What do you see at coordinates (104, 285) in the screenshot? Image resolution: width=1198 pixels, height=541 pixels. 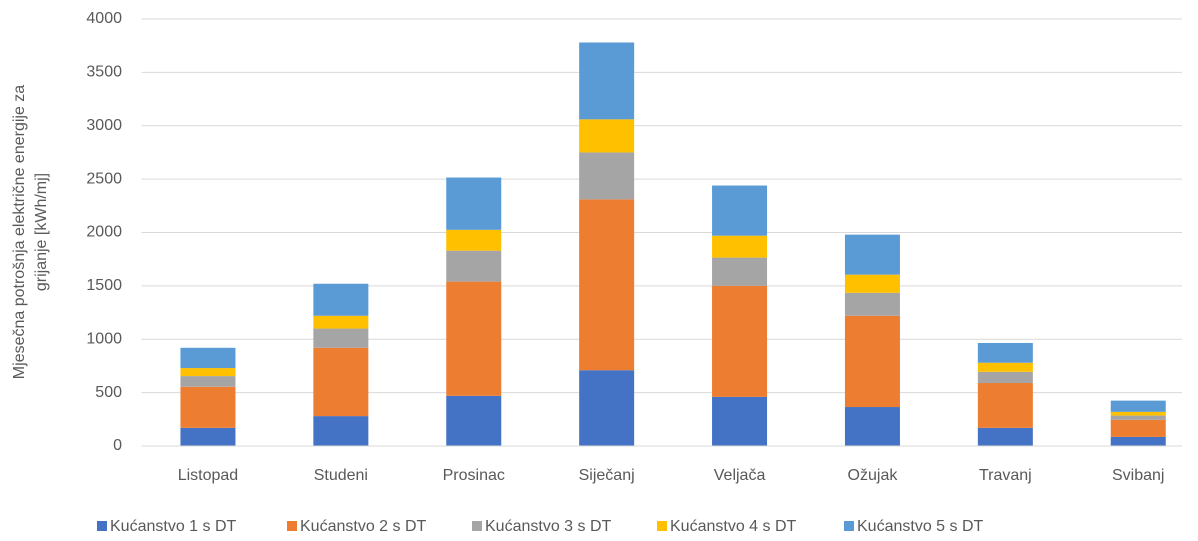 I see `y-tick-label: 1500` at bounding box center [104, 285].